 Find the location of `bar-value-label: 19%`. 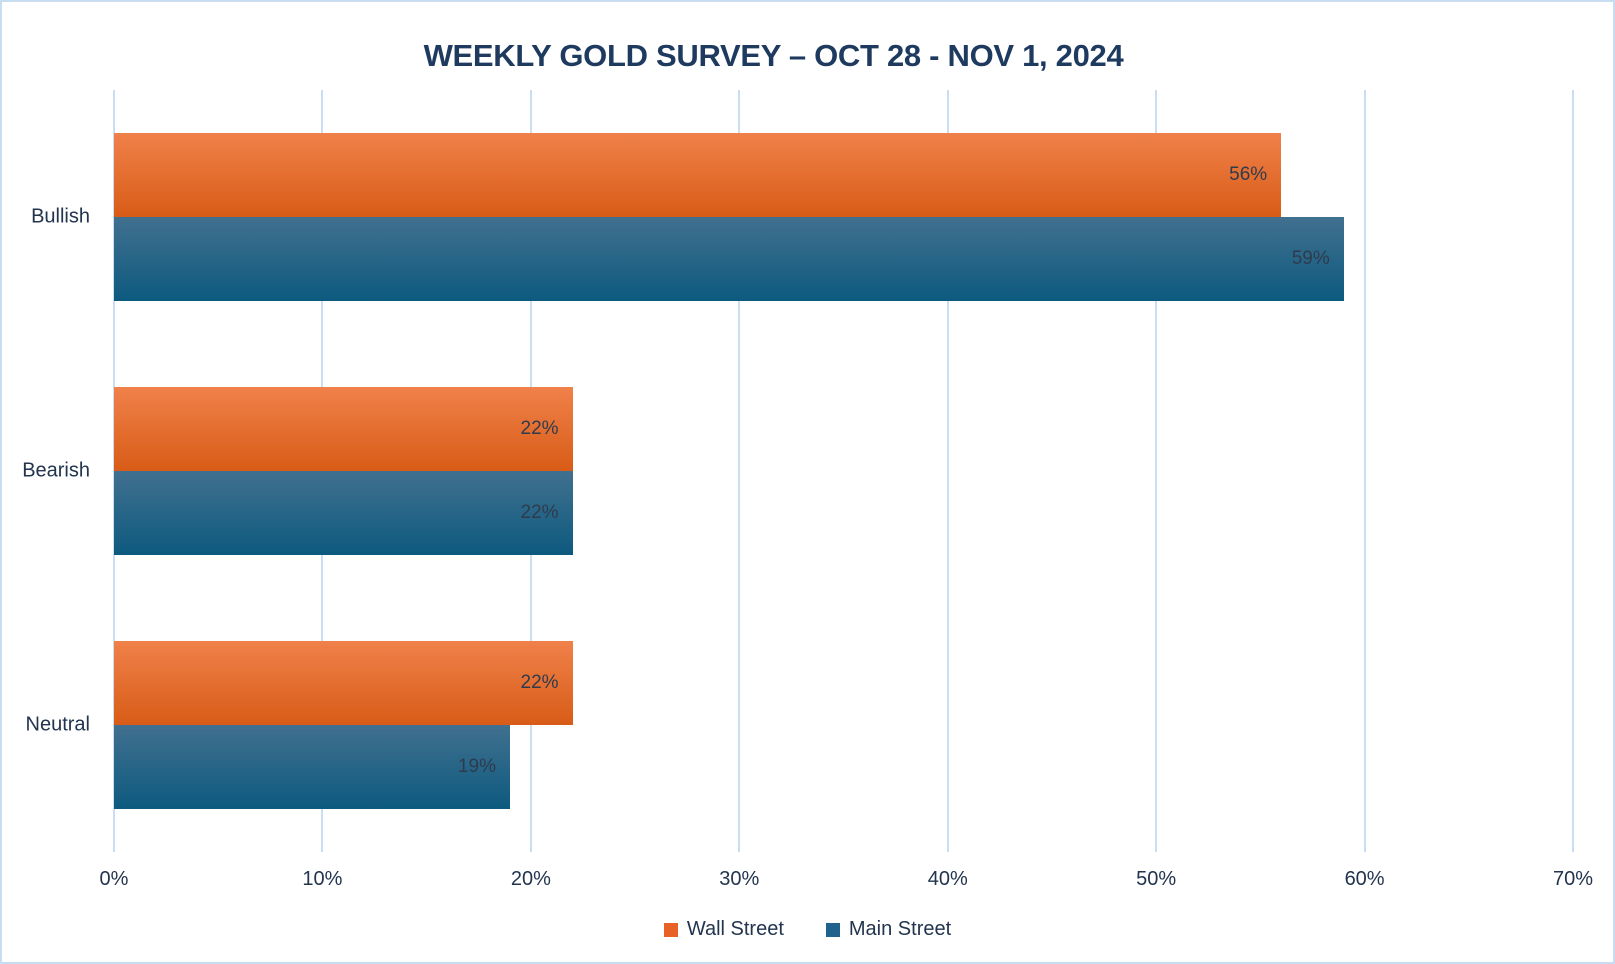

bar-value-label: 19% is located at coordinates (477, 766).